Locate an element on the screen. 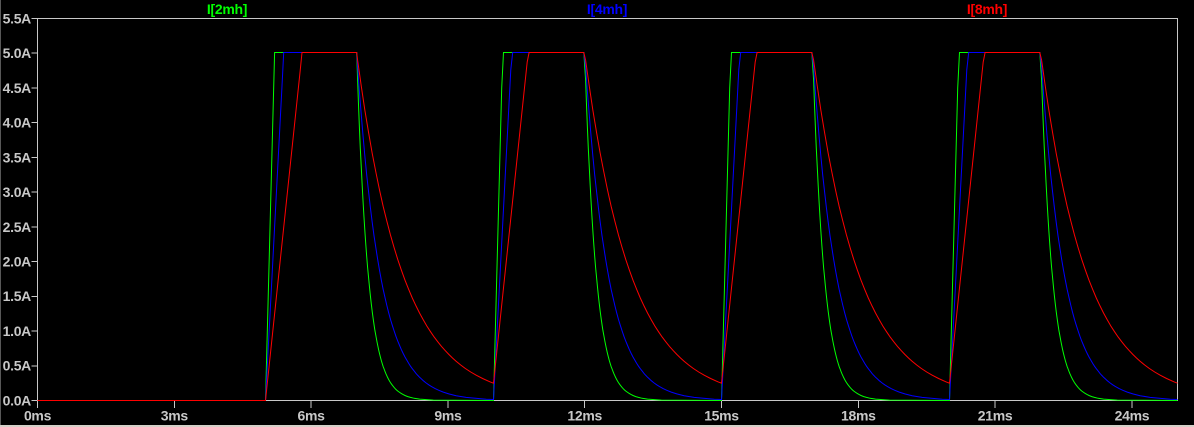  svg-text: 1.0A is located at coordinates (17, 331).